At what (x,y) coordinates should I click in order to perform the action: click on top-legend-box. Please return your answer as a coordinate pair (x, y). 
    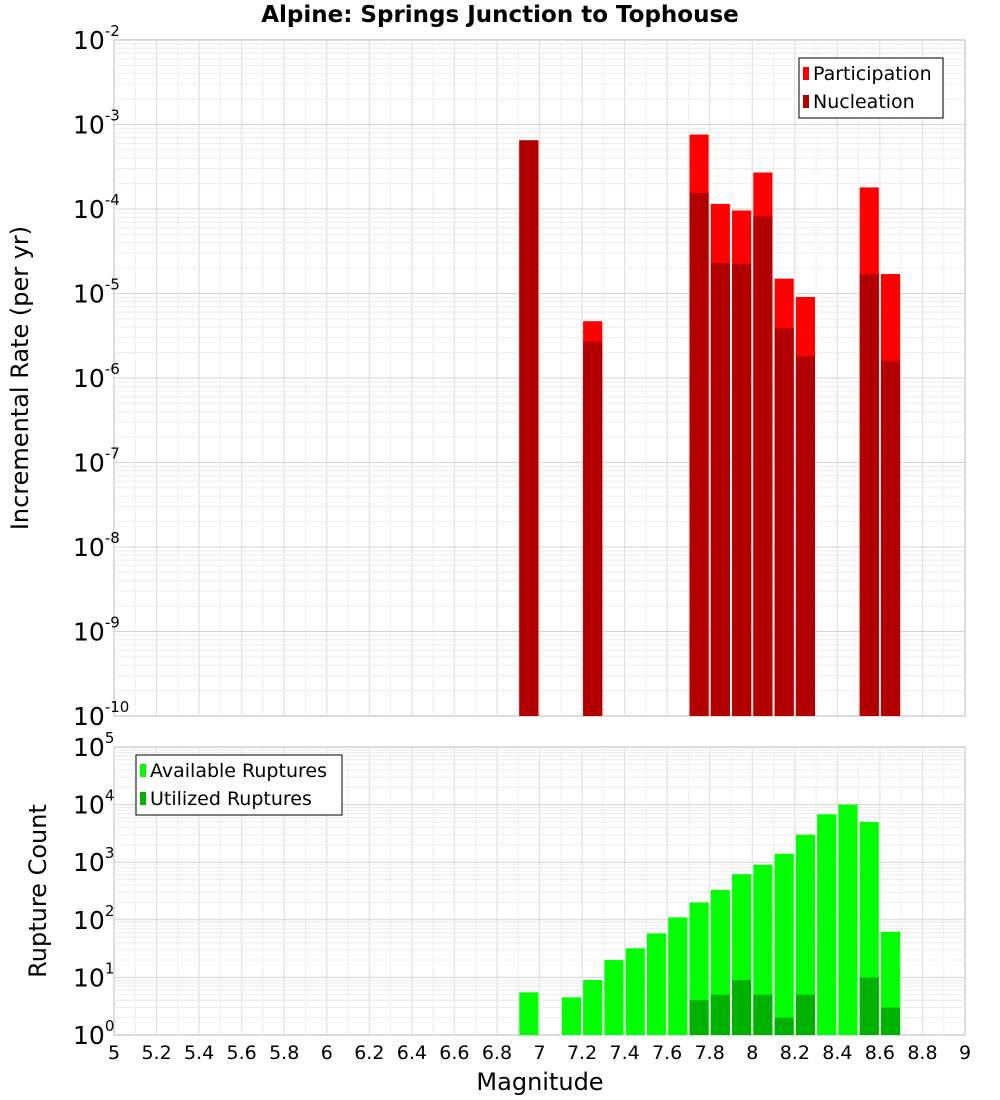
    Looking at the image, I should click on (871, 88).